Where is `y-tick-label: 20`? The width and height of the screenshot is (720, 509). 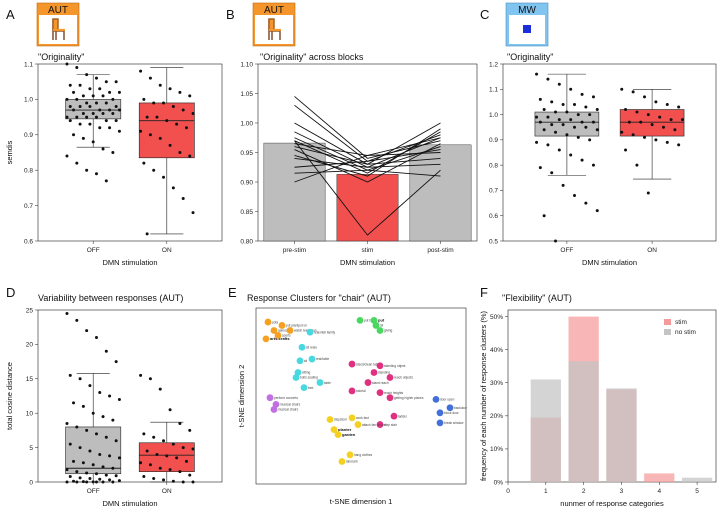
y-tick-label: 20 is located at coordinates (30, 345).